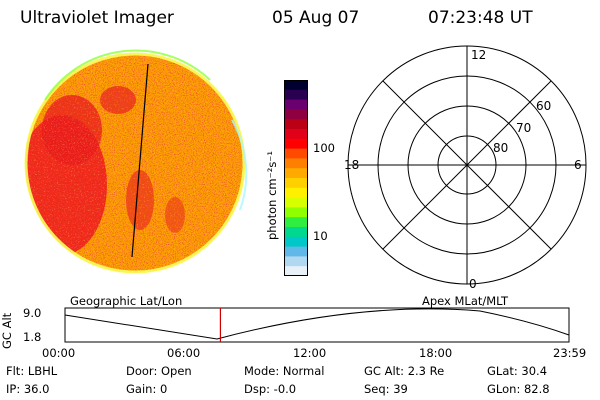  What do you see at coordinates (500, 148) in the screenshot?
I see `mlat-ring-label-80: 80` at bounding box center [500, 148].